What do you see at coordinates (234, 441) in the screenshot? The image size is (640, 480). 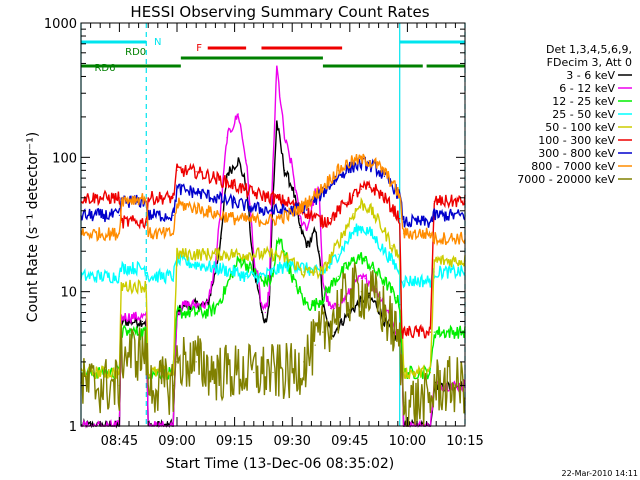 I see `x-tick-label: 09:15` at bounding box center [234, 441].